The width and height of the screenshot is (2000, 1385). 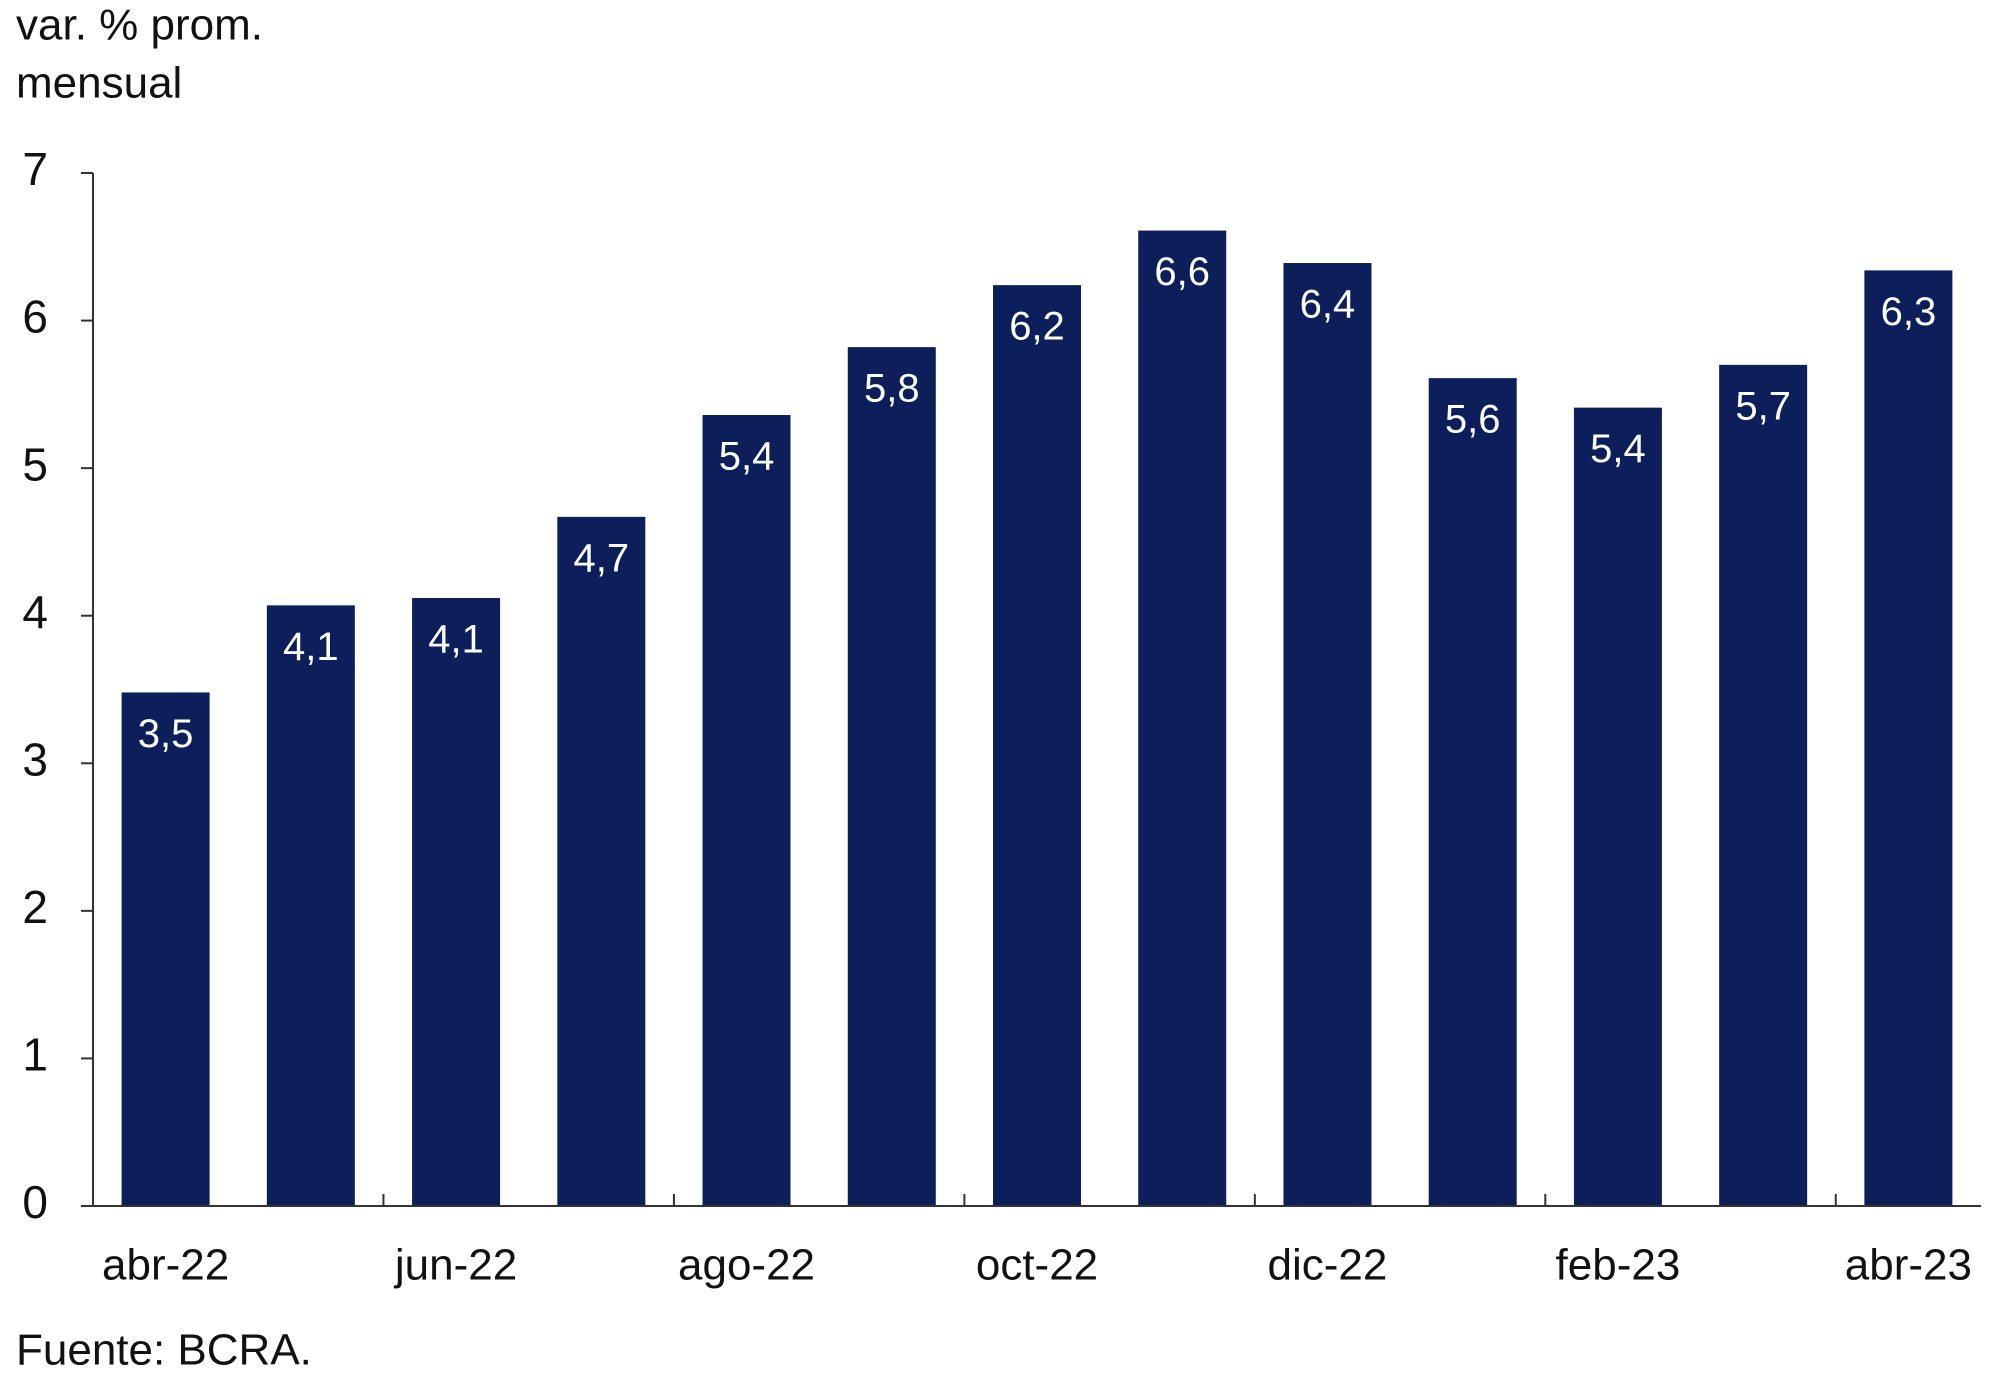 What do you see at coordinates (1328, 1265) in the screenshot?
I see `x-tick-label: dic-22` at bounding box center [1328, 1265].